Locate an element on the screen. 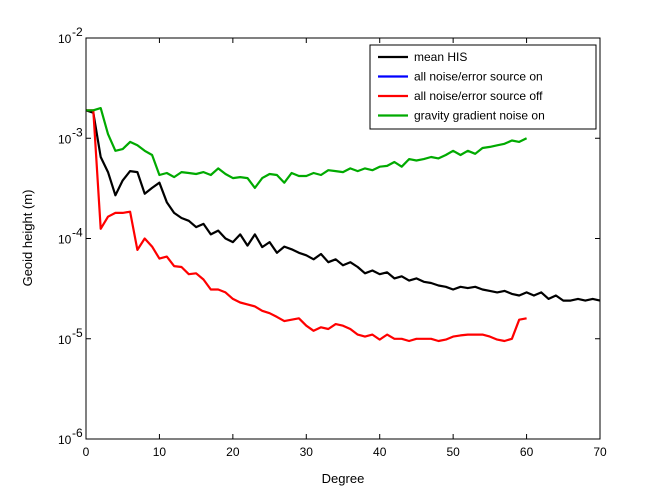  x-tick-label: 40 is located at coordinates (380, 452).